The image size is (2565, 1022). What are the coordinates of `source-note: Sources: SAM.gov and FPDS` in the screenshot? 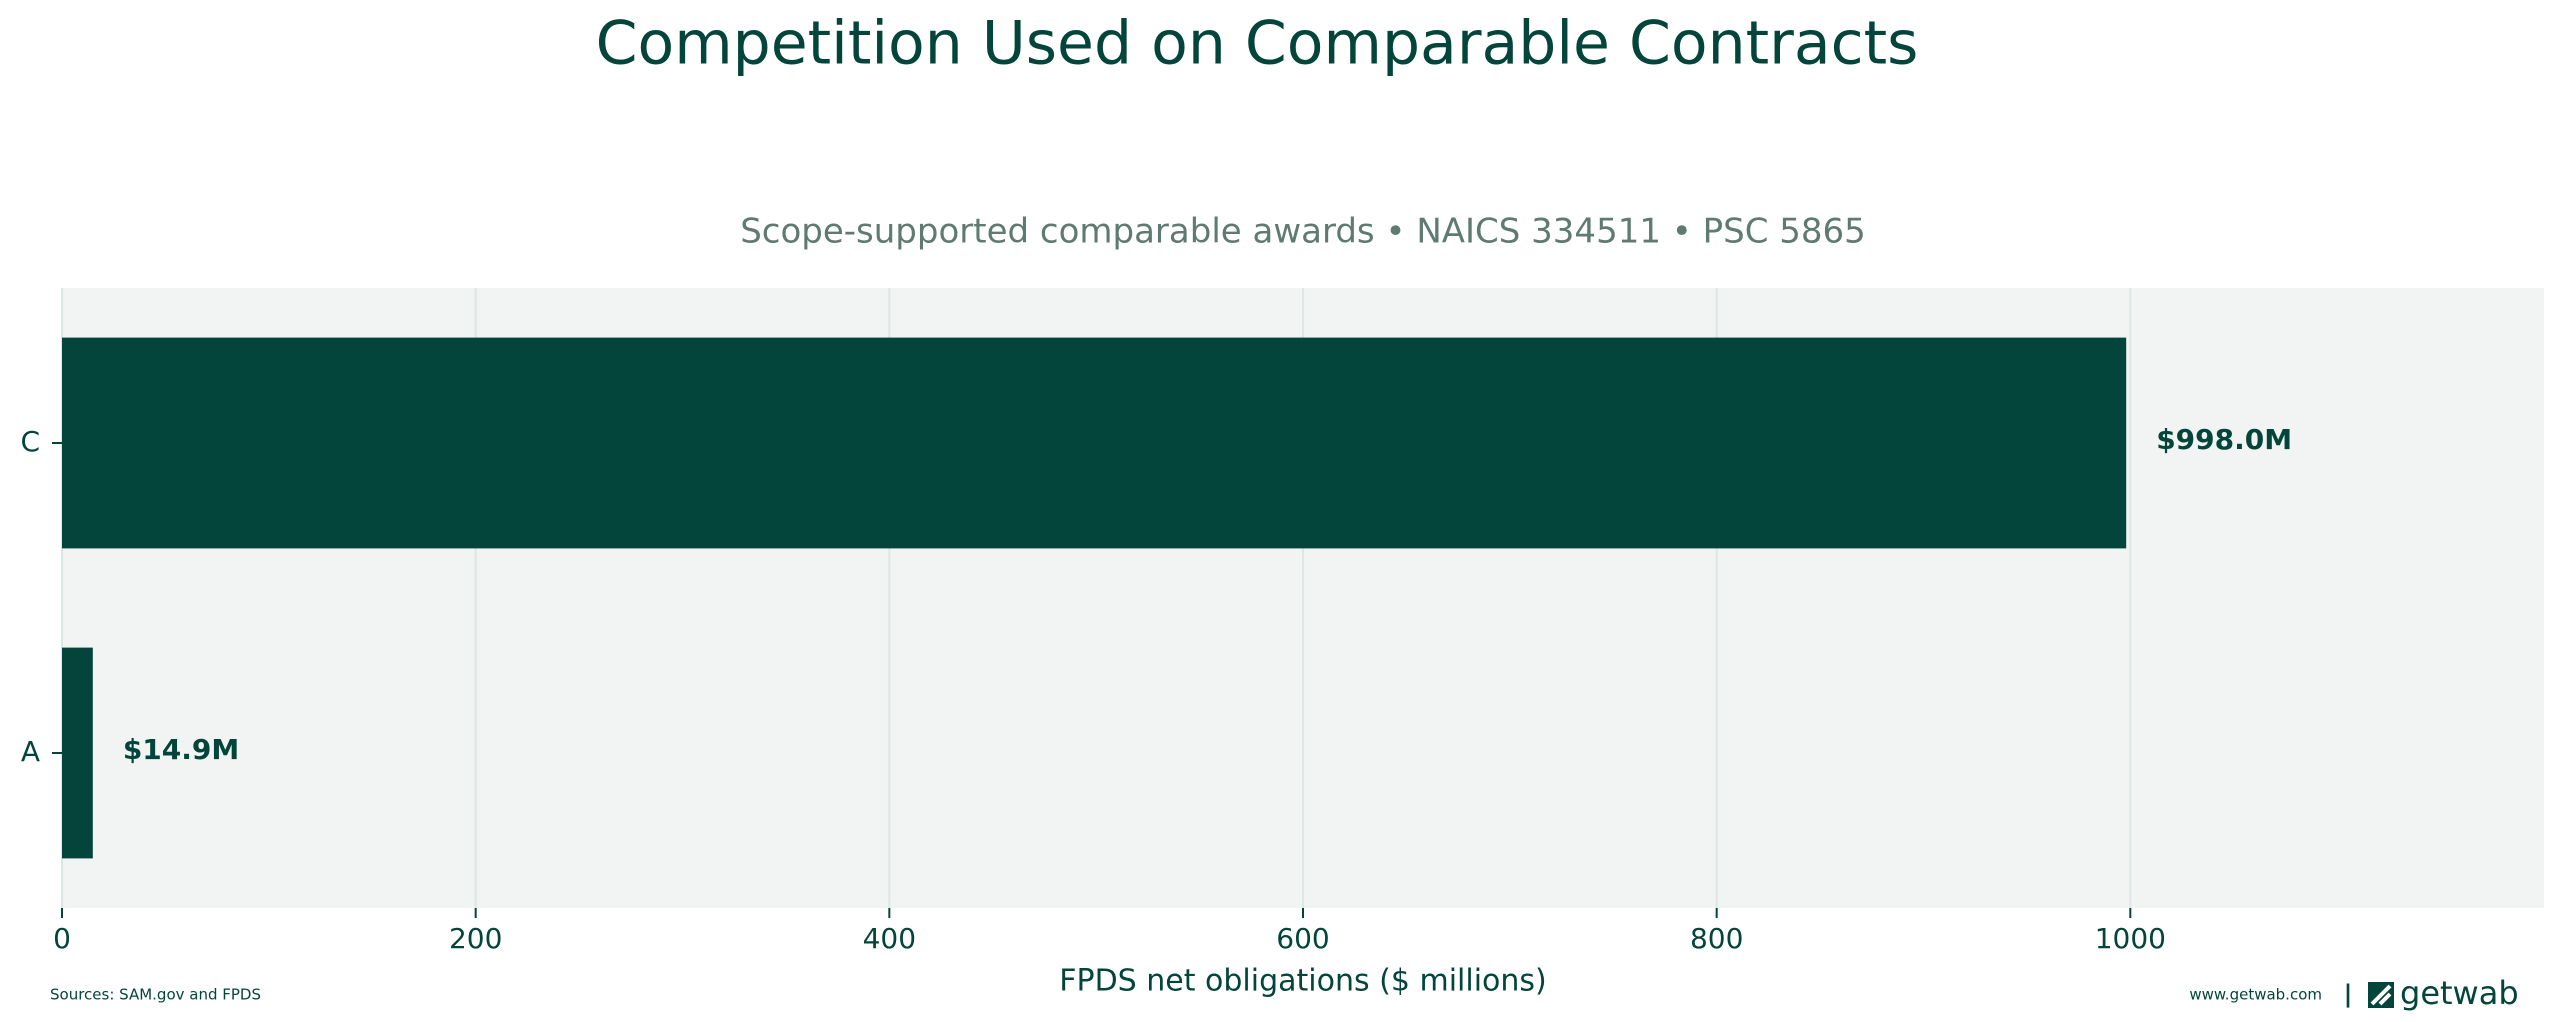 It's located at (155, 995).